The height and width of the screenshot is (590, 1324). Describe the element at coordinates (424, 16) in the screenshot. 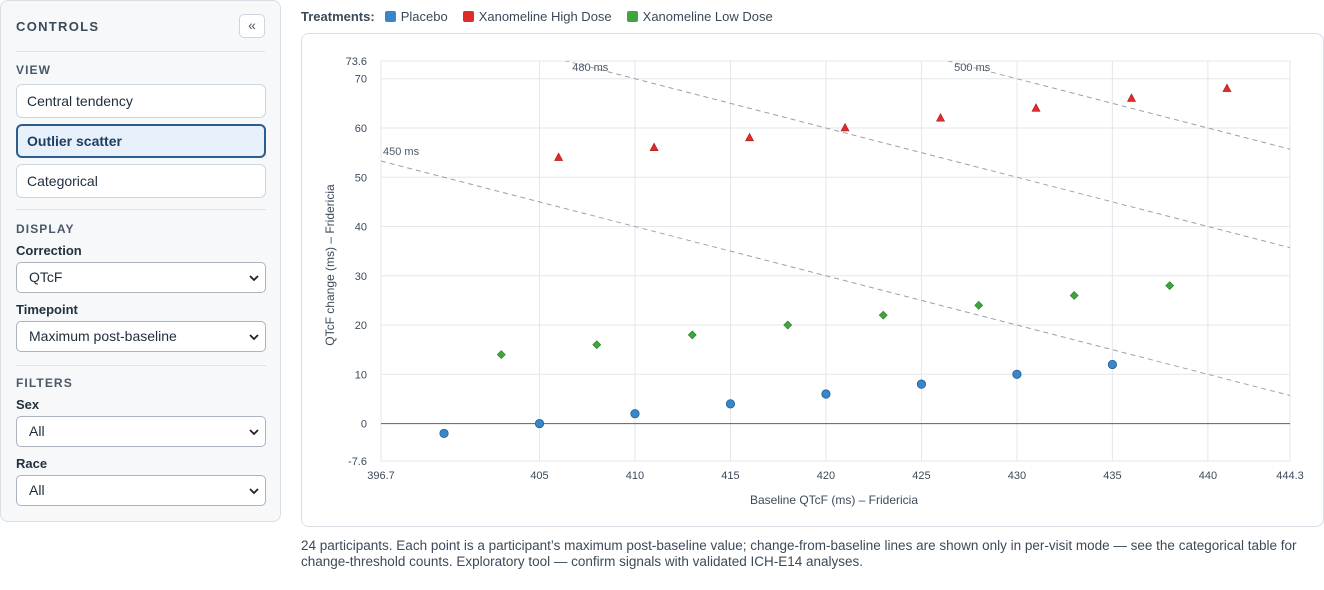

I see `legend-item-label: Placebo` at that location.